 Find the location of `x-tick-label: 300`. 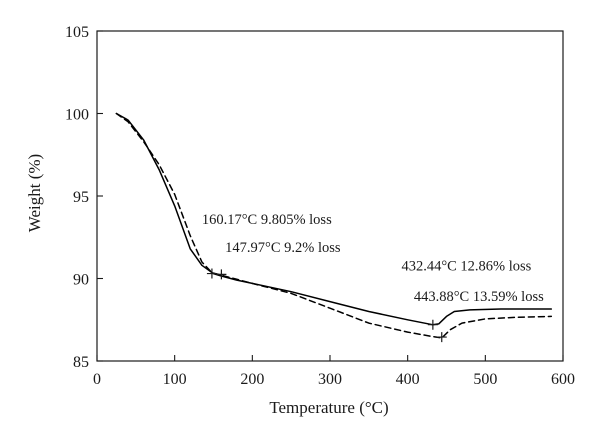

x-tick-label: 300 is located at coordinates (330, 379).